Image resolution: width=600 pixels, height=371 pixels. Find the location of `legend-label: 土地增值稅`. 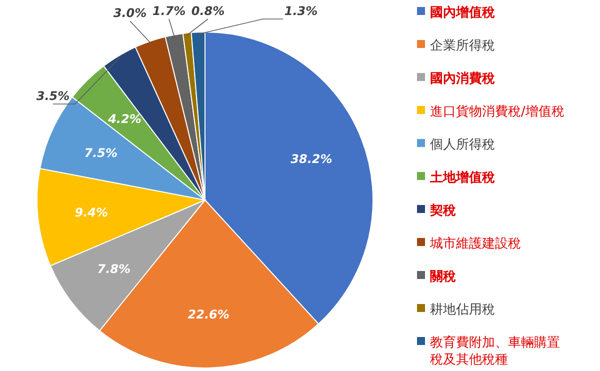

legend-label: 土地增值稅 is located at coordinates (462, 178).